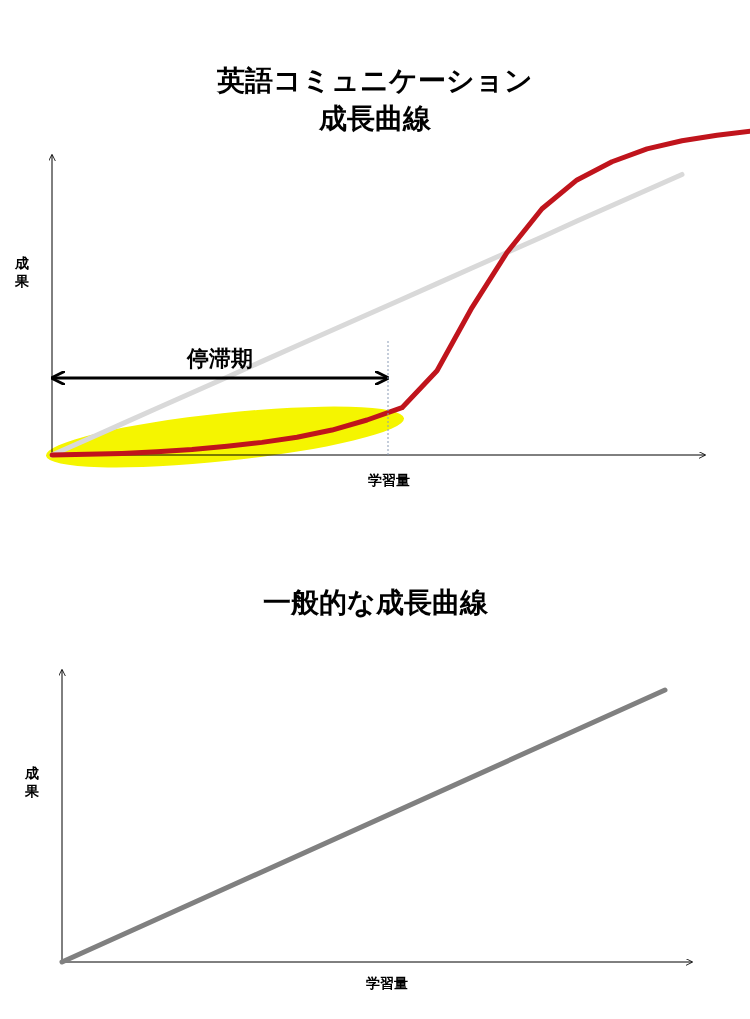 The height and width of the screenshot is (1019, 750). Describe the element at coordinates (375, 602) in the screenshot. I see `chart-title: 一般的な成長曲線` at that location.